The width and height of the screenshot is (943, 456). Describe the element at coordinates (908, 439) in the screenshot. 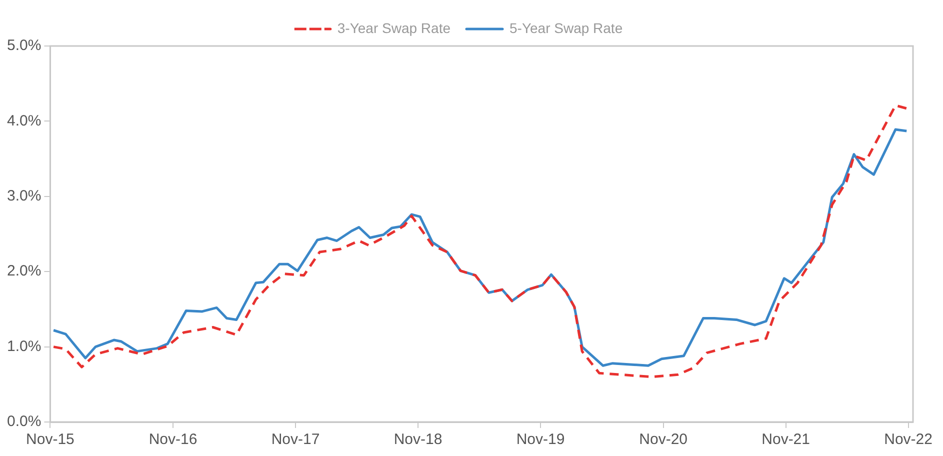

I see `x-tick-label: Nov-22` at that location.